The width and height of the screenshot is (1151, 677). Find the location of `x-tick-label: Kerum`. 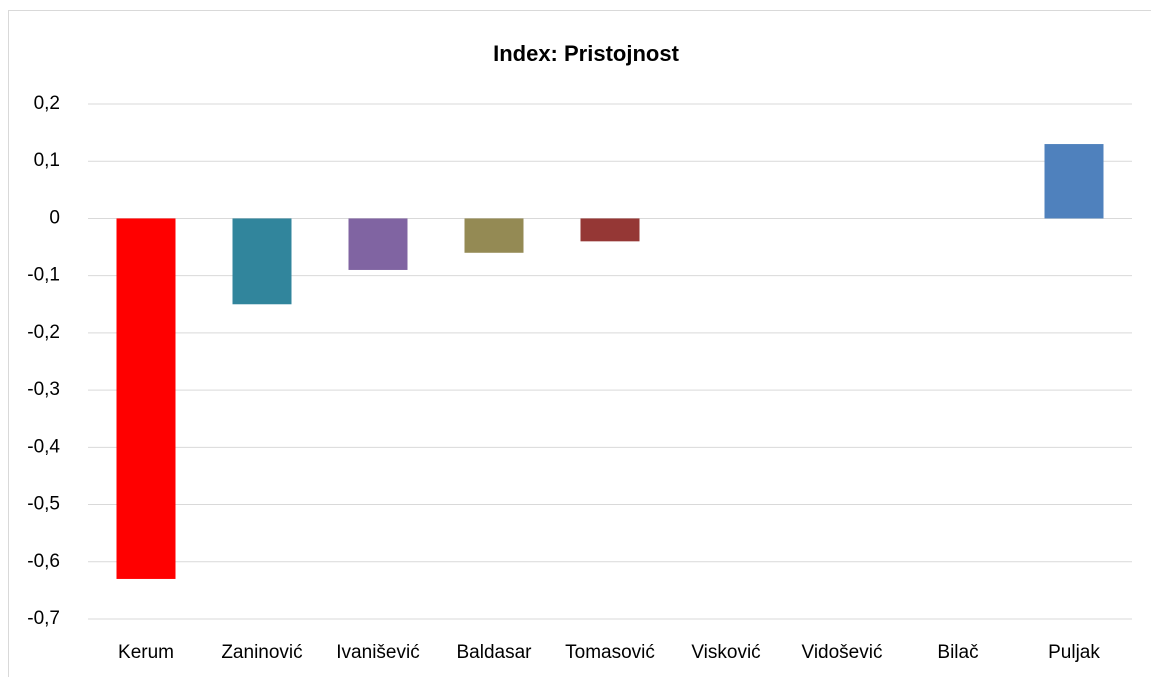

x-tick-label: Kerum is located at coordinates (146, 652).